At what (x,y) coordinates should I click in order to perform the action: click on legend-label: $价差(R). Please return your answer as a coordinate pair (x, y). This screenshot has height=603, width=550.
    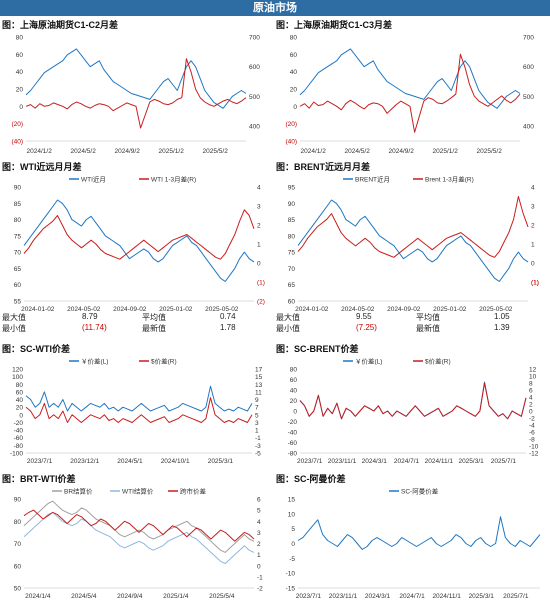
    Looking at the image, I should click on (438, 361).